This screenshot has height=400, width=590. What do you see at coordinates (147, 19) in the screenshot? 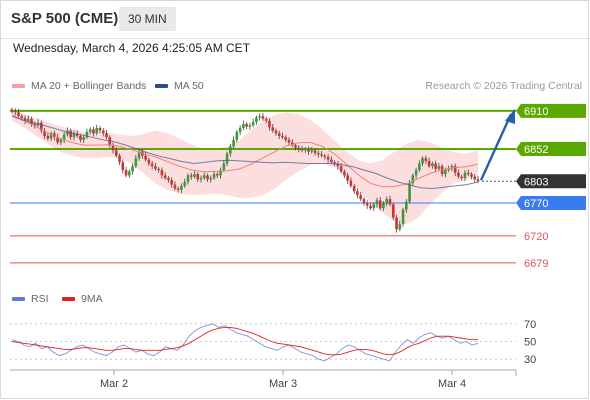
I see `timeframe-badge: 30 MIN` at bounding box center [147, 19].